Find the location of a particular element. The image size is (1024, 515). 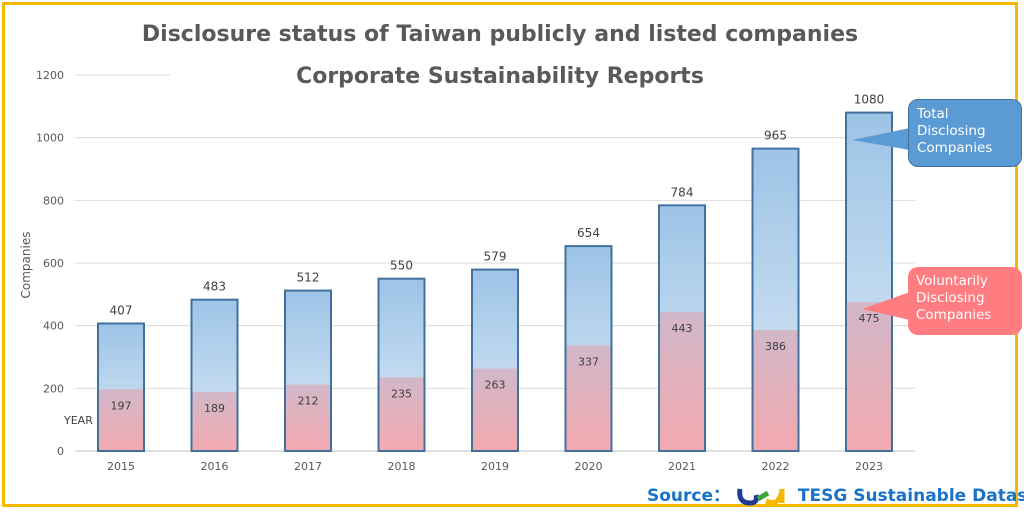

data-label-voluntary: 443 is located at coordinates (682, 328).